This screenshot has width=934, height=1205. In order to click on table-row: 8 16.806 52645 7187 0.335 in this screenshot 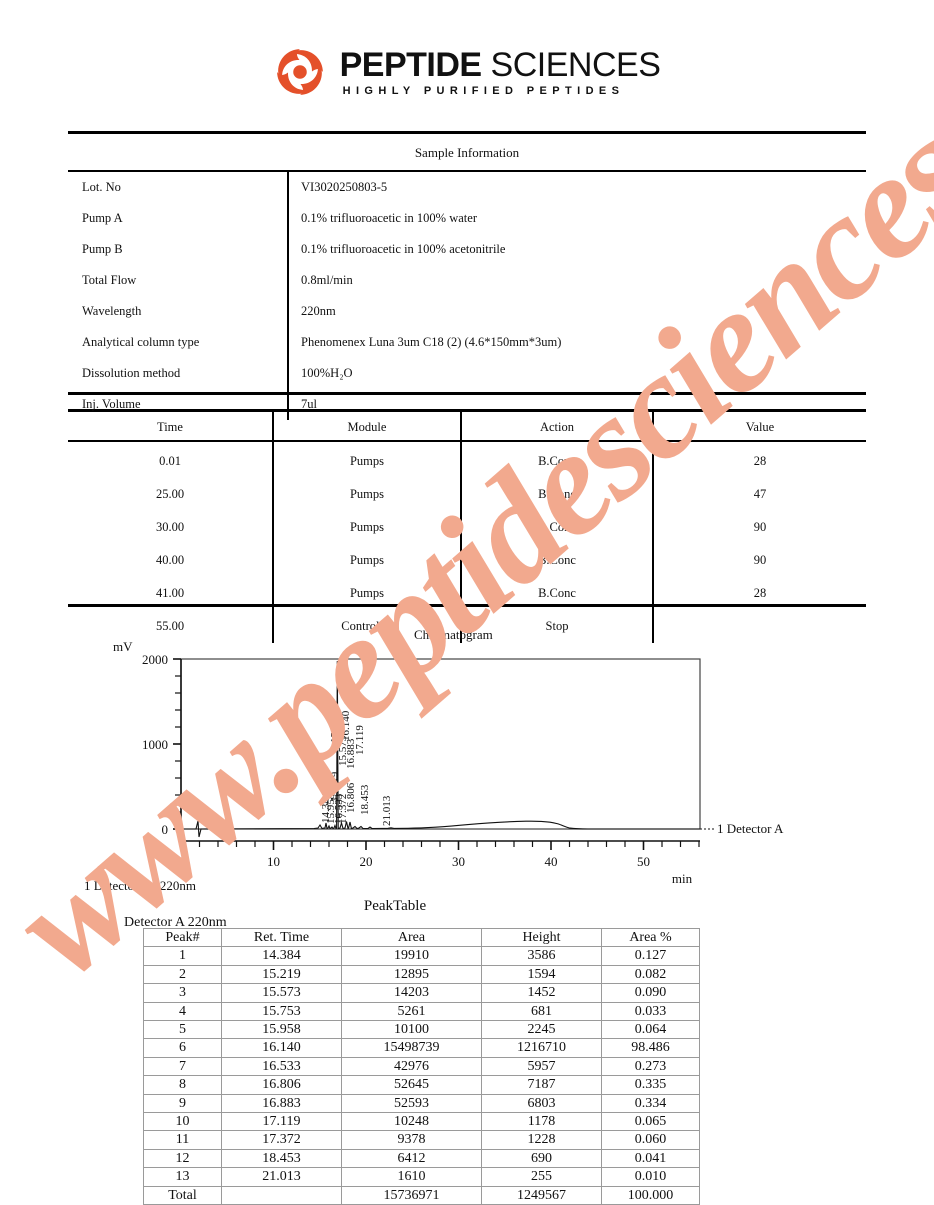, I will do `click(421, 1085)`.